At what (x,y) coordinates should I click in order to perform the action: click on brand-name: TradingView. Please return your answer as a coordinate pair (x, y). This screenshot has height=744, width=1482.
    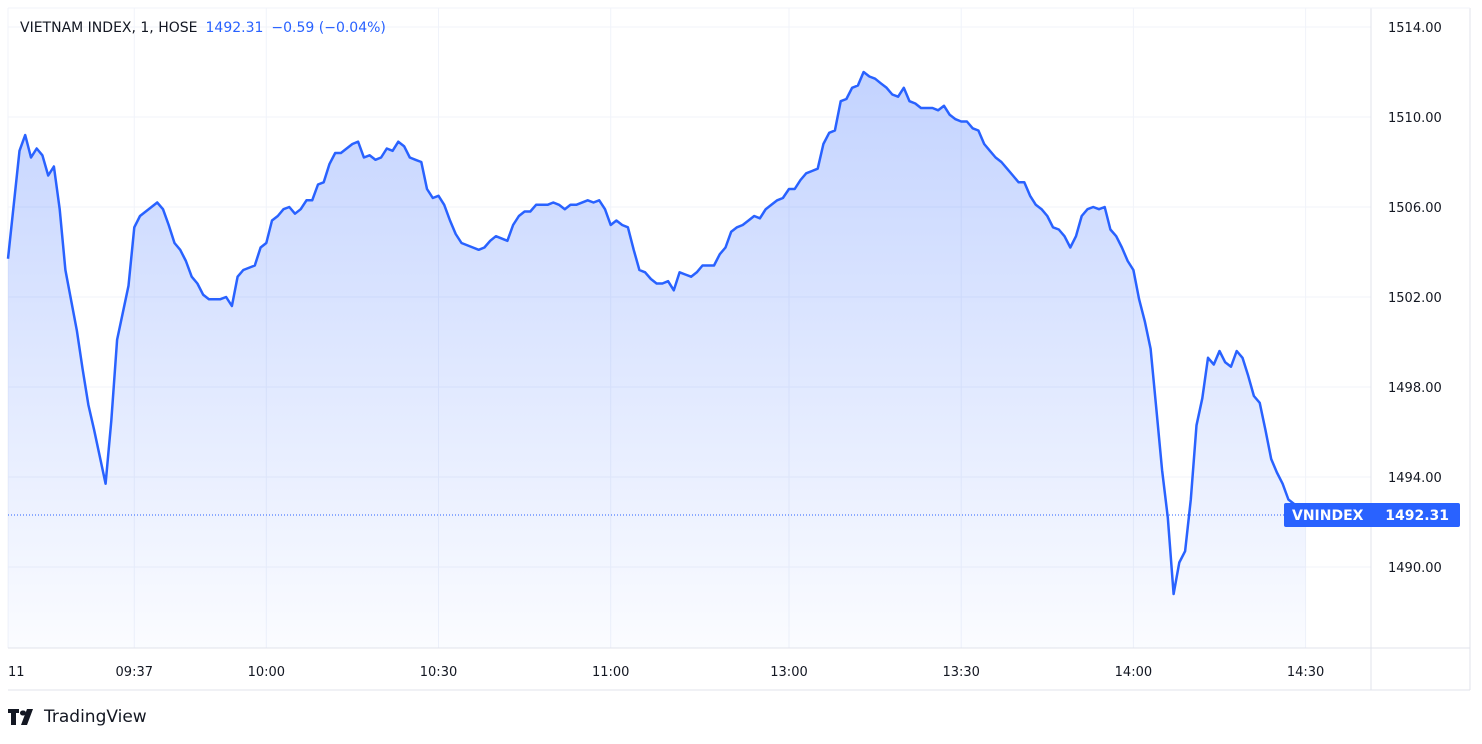
    Looking at the image, I should click on (95, 717).